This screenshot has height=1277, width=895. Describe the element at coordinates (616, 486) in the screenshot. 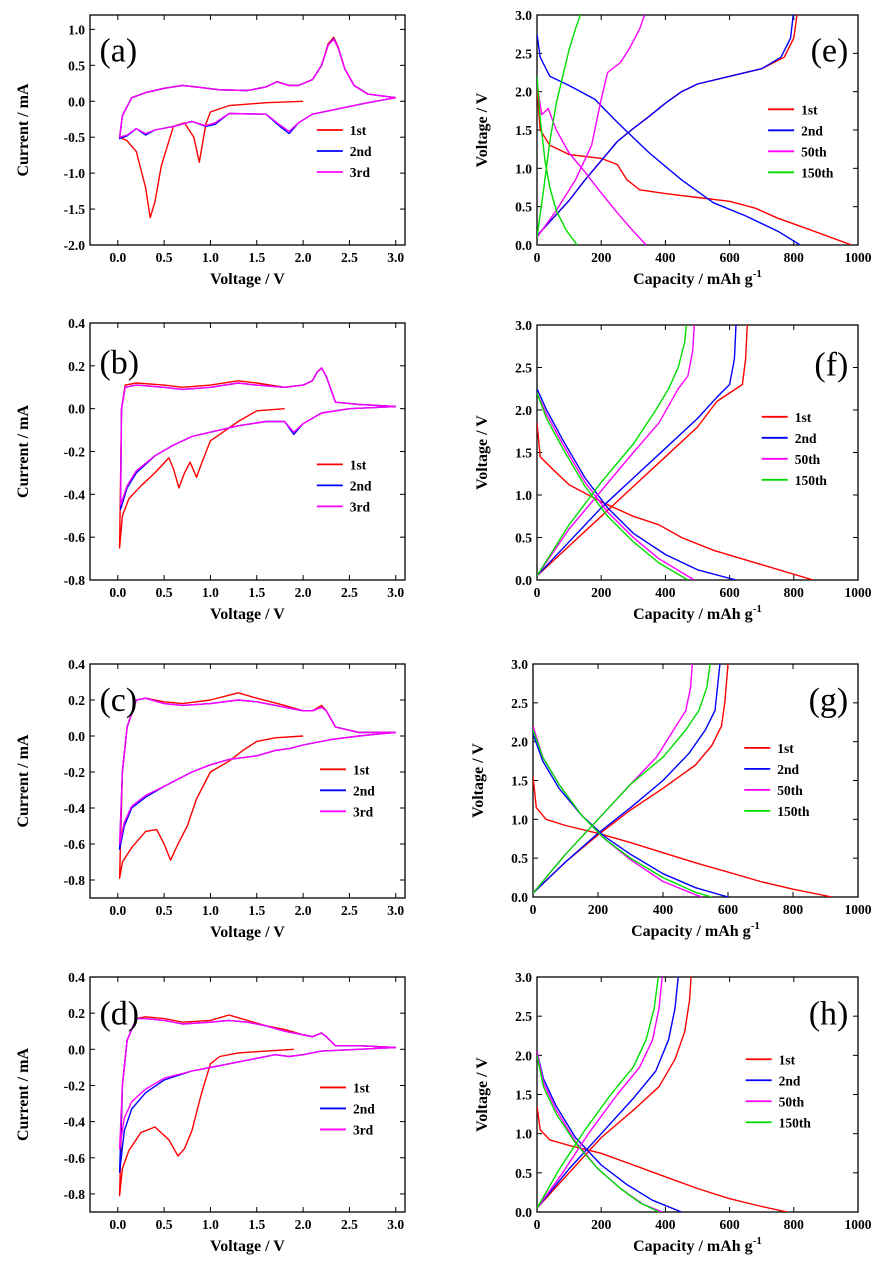

I see `series-line-50th` at that location.